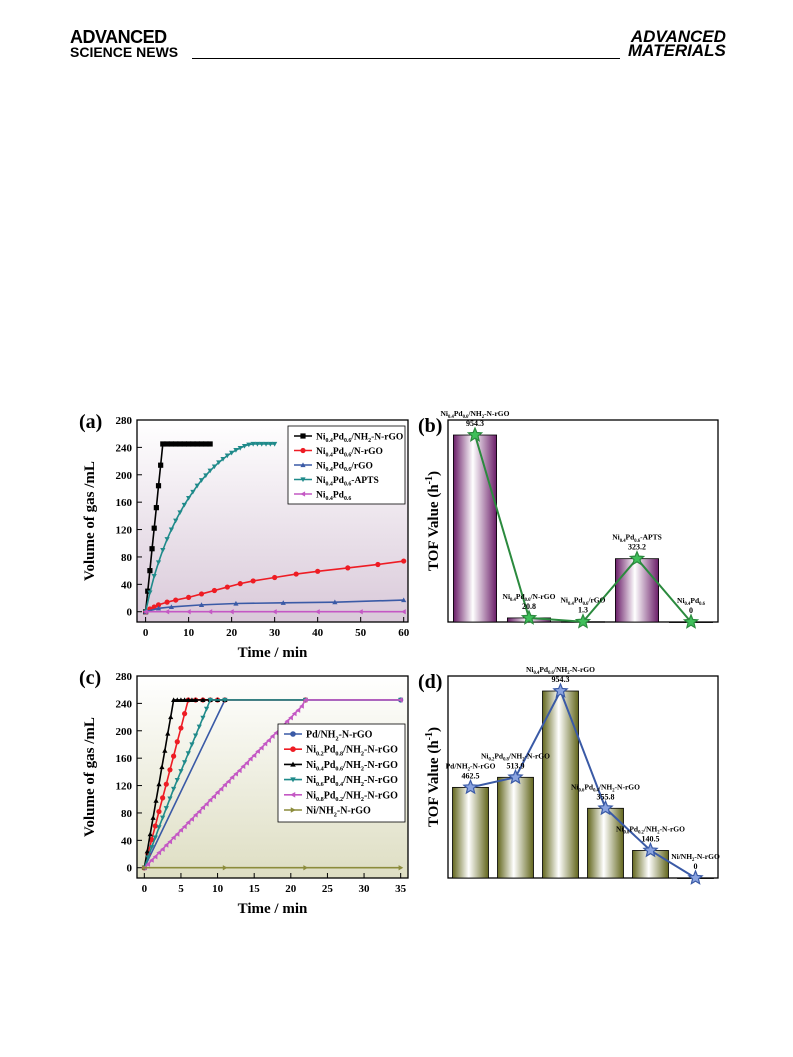 The image size is (793, 1057). I want to click on x-tick-label: 0, so click(145, 889).